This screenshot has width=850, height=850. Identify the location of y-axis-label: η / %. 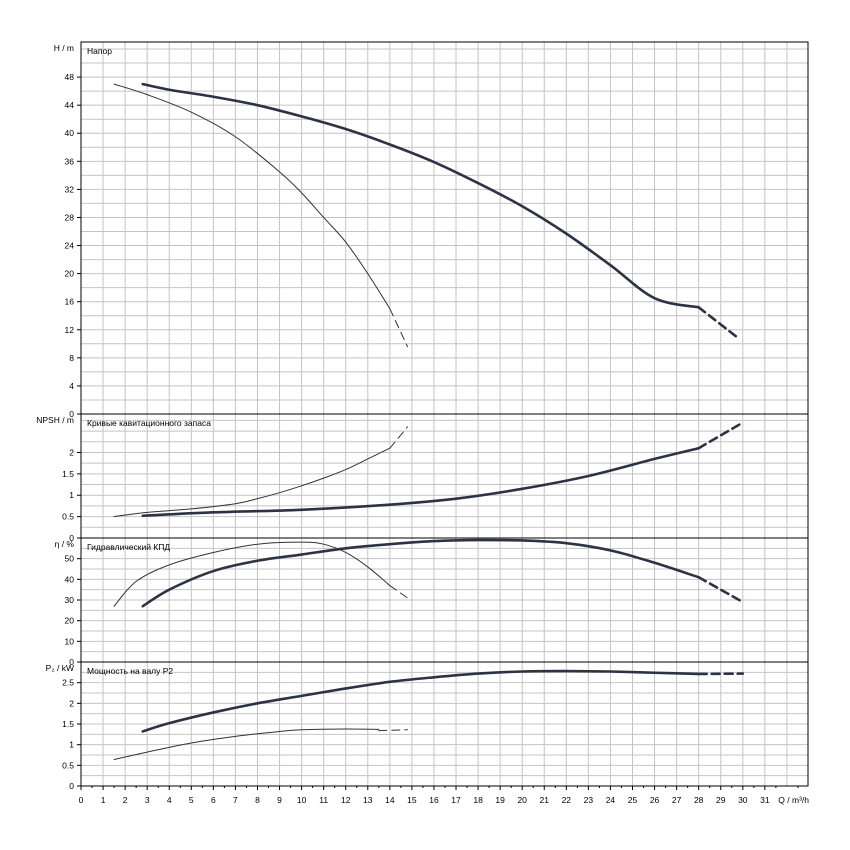
(65, 544).